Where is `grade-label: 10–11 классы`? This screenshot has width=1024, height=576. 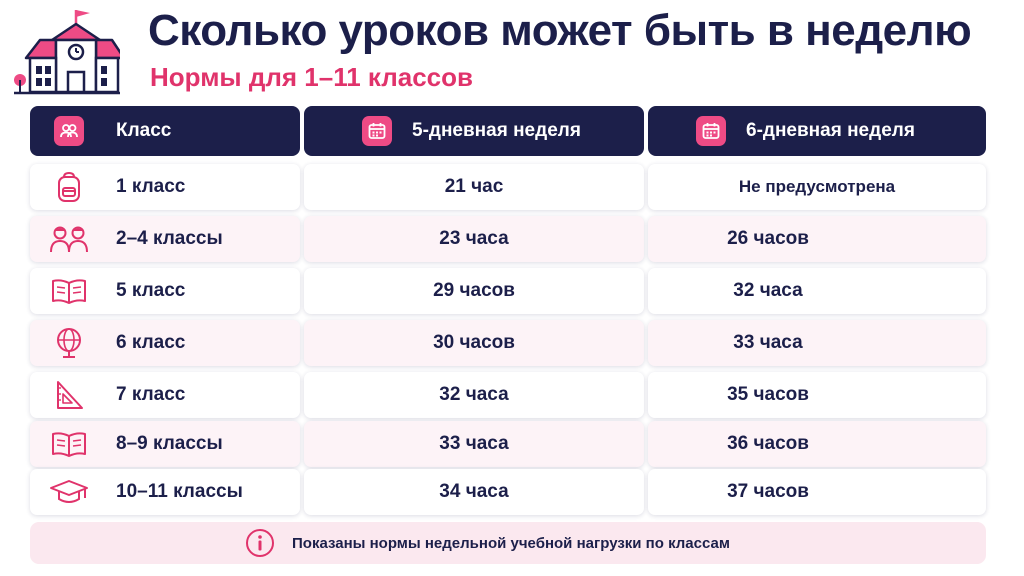 grade-label: 10–11 классы is located at coordinates (179, 491).